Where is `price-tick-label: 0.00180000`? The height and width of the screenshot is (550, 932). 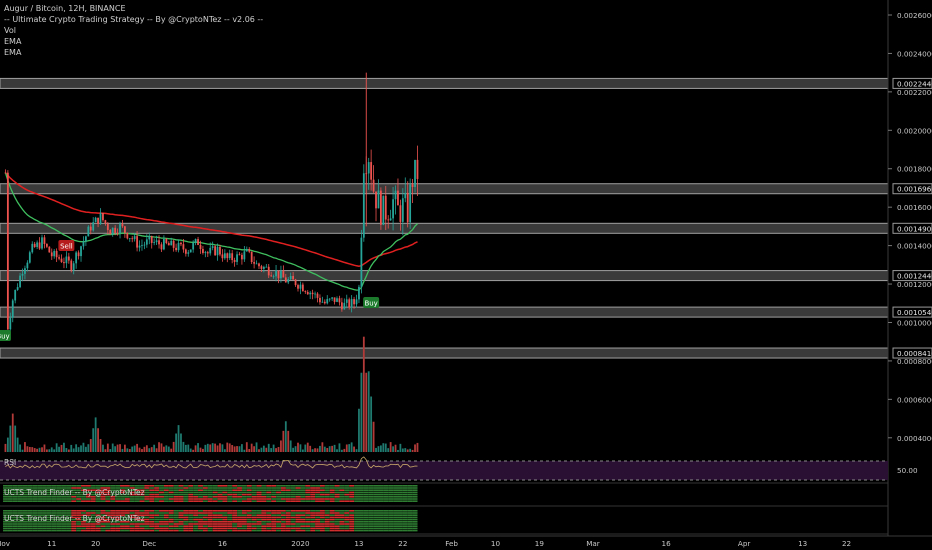
price-tick-label: 0.00180000 is located at coordinates (914, 169).